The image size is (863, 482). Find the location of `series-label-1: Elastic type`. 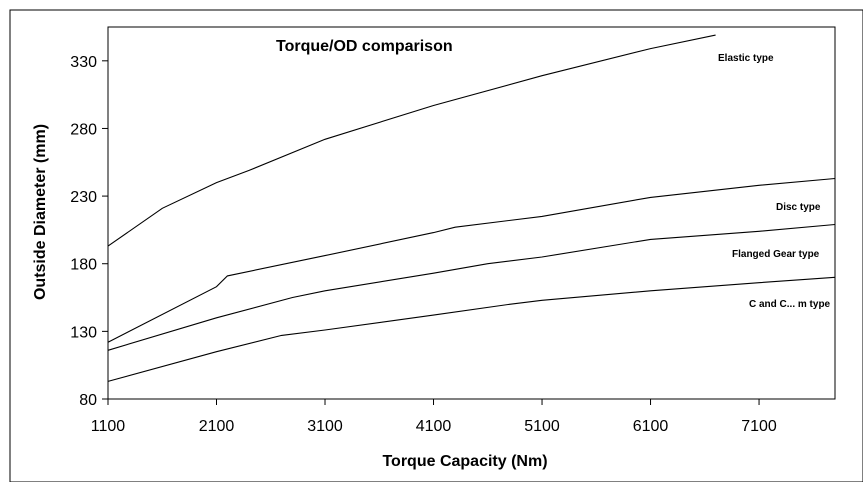

series-label-1: Elastic type is located at coordinates (746, 58).